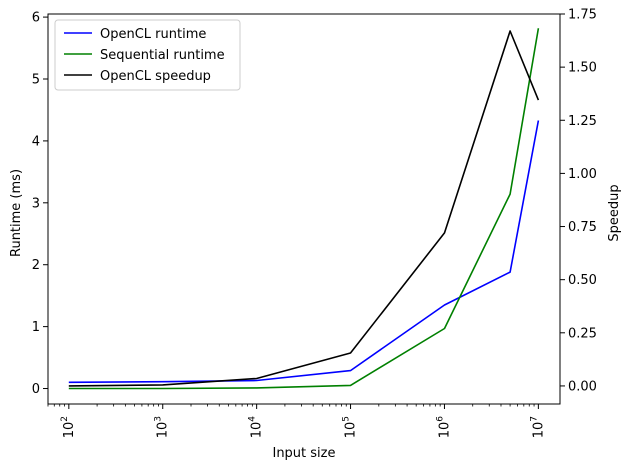 Image resolution: width=630 pixels, height=469 pixels. What do you see at coordinates (36, 141) in the screenshot?
I see `y-tick-label: 4` at bounding box center [36, 141].